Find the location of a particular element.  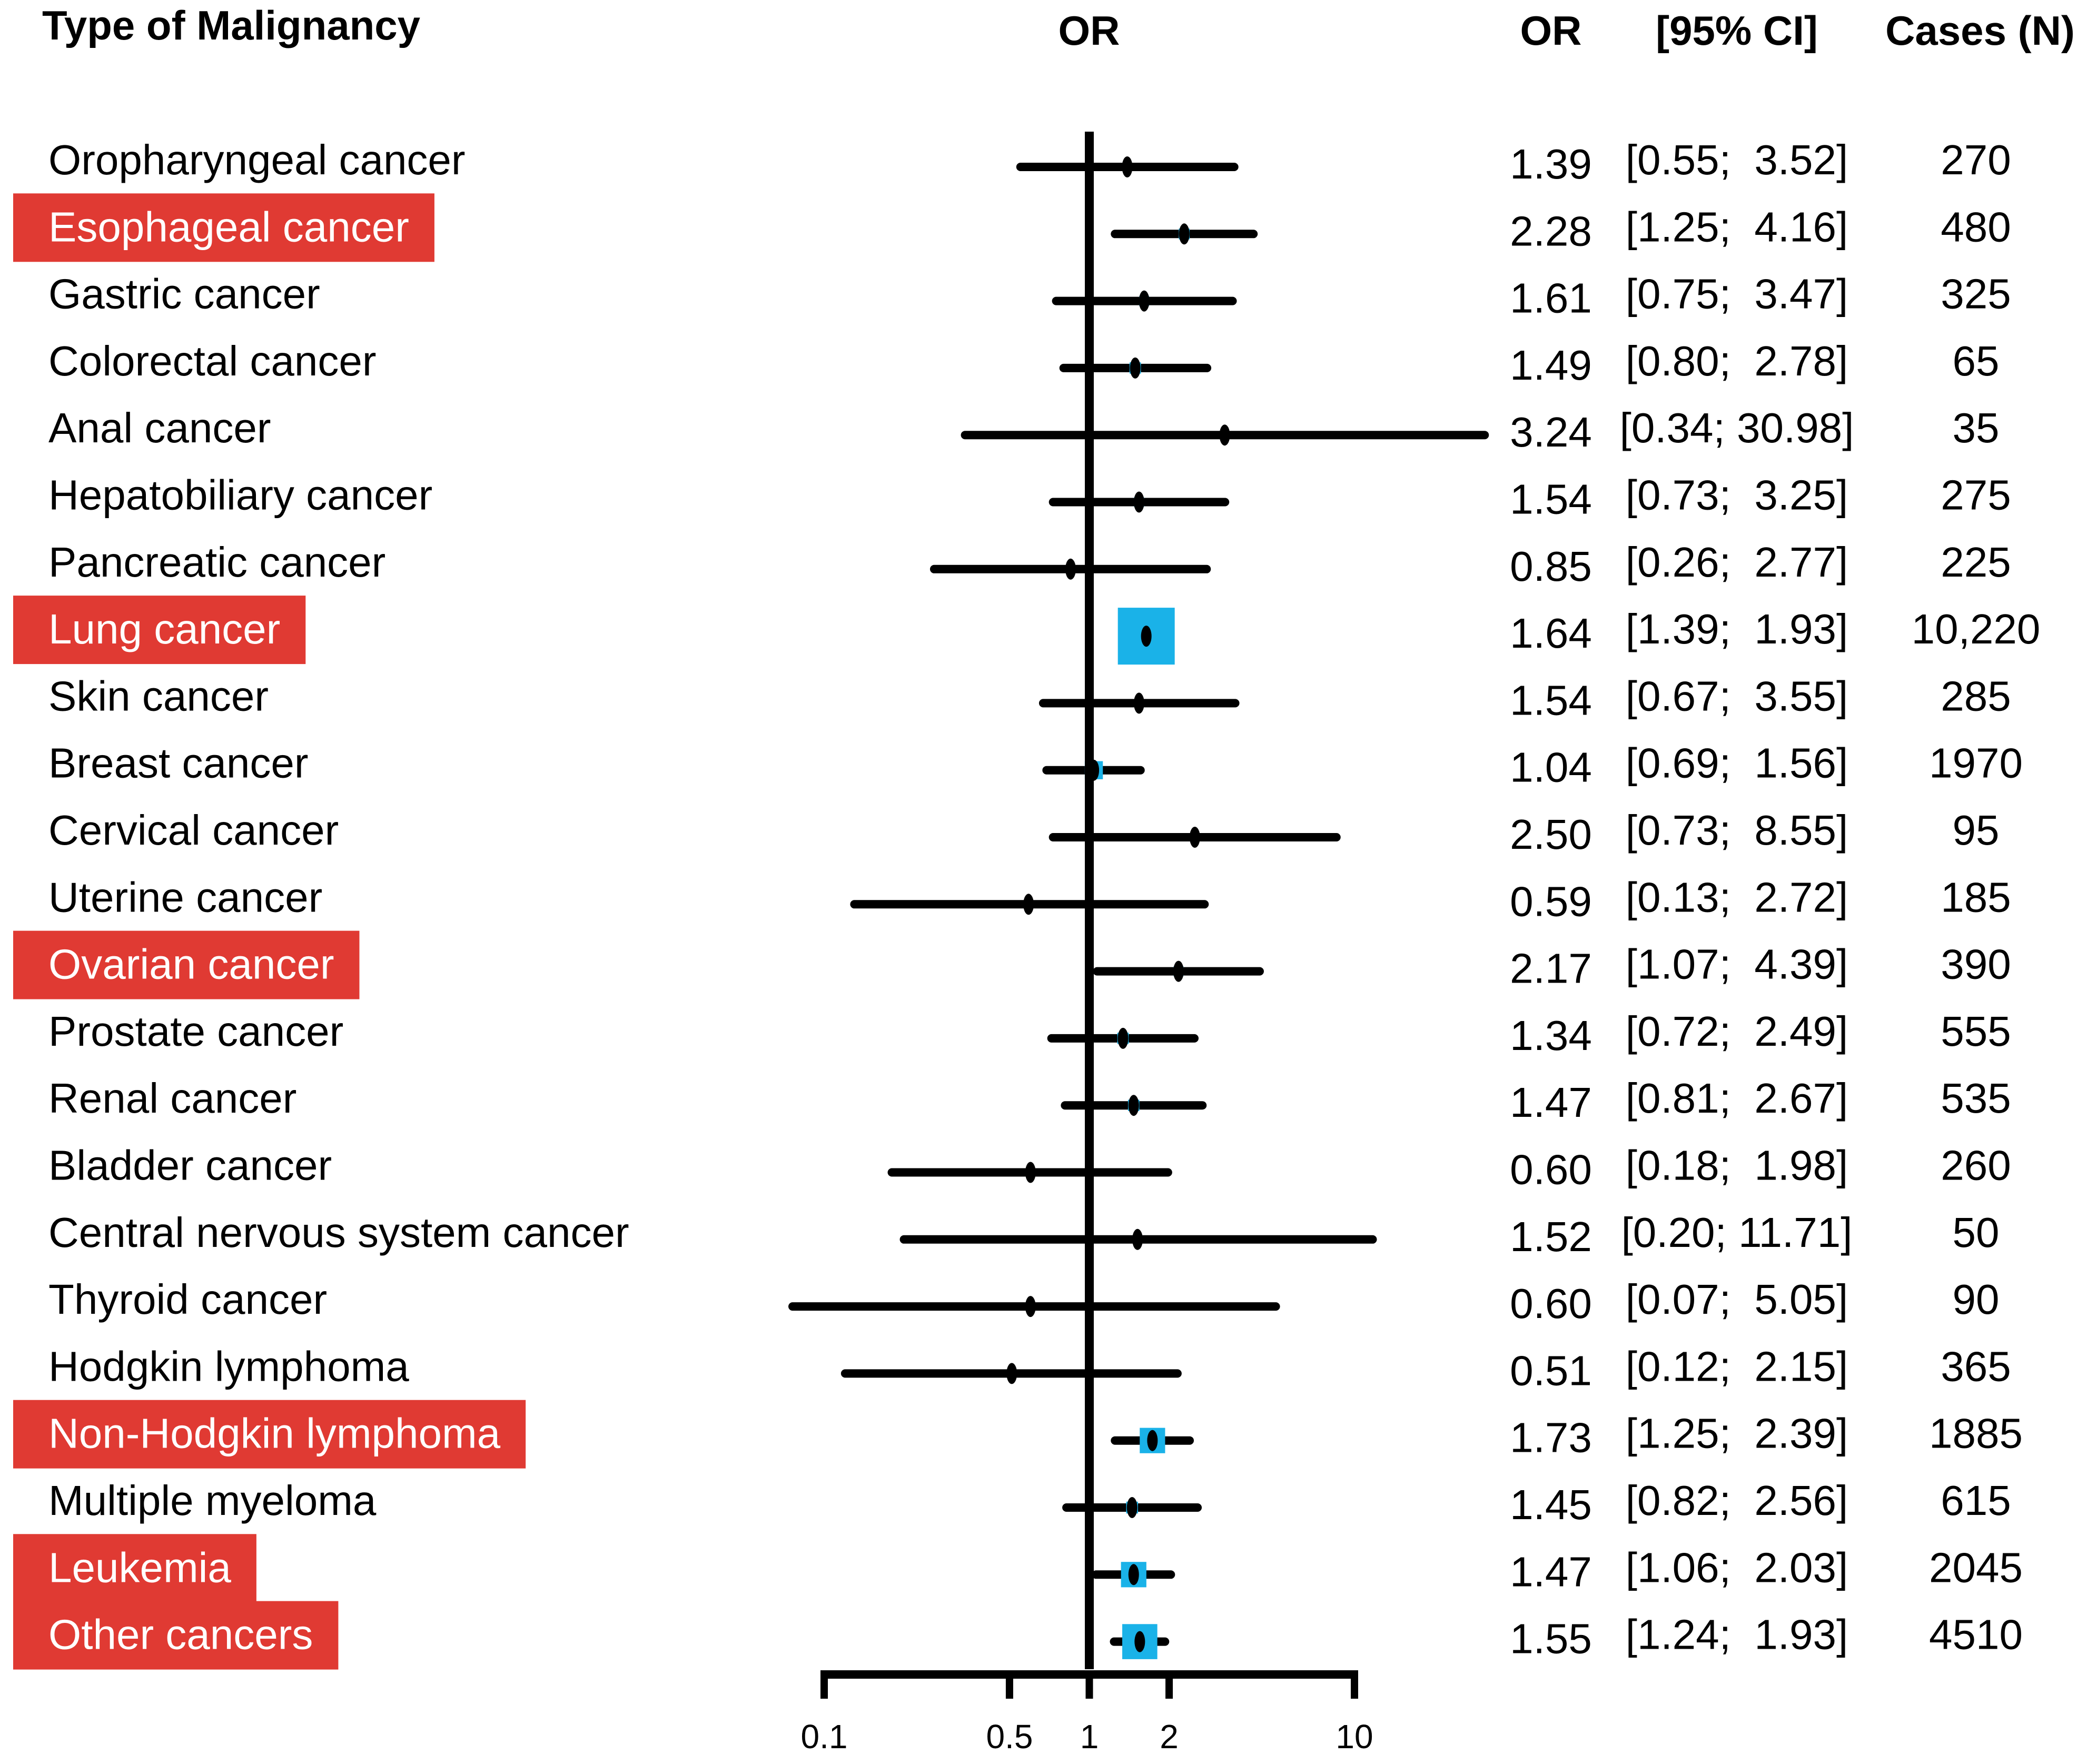

forest-row: Oropharyngeal cancer 1.39 [0.55; 3.52] 270 is located at coordinates (1029, 161).